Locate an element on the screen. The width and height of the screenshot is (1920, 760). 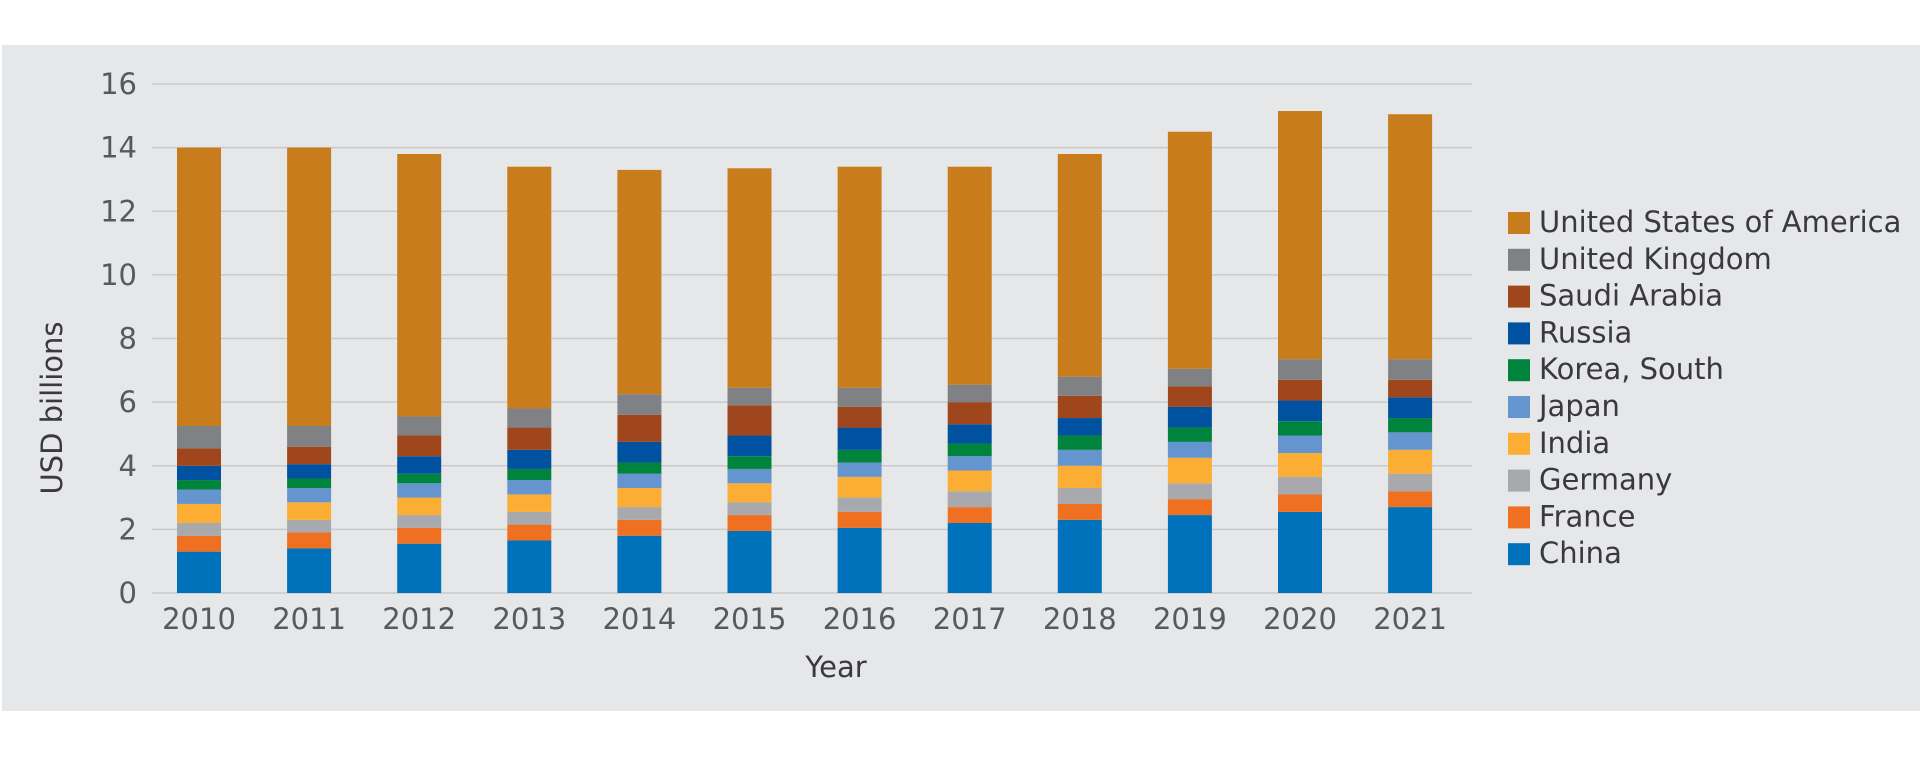
legend-label: Saudi Arabia is located at coordinates (1631, 296).